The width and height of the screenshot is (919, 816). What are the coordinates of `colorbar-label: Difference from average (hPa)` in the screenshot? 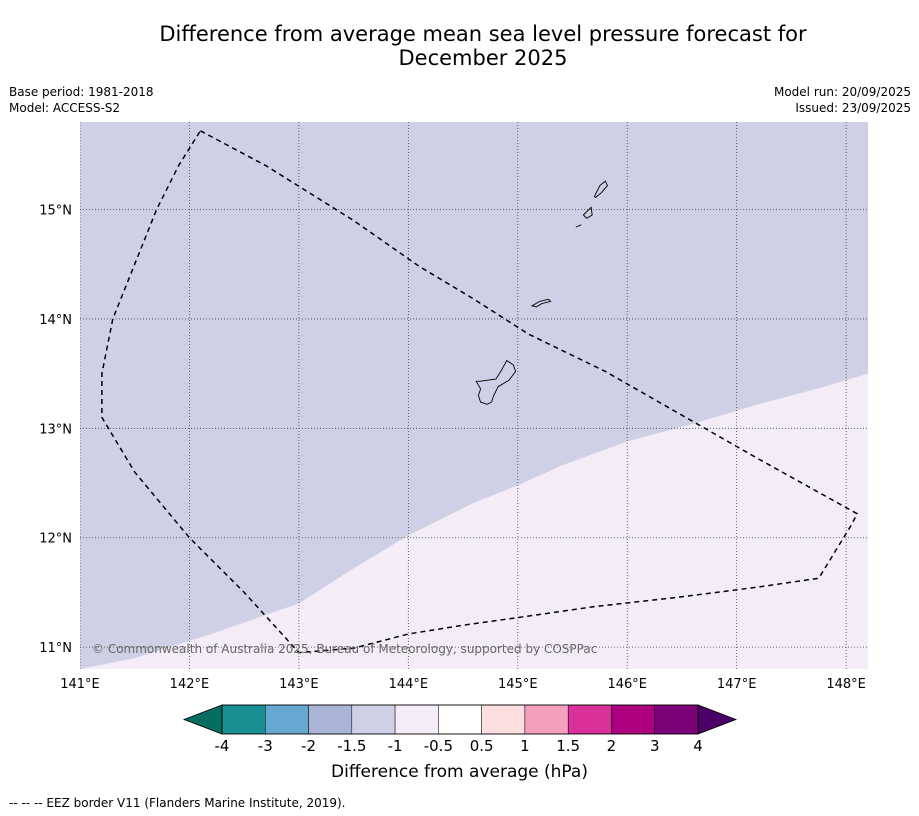 It's located at (459, 772).